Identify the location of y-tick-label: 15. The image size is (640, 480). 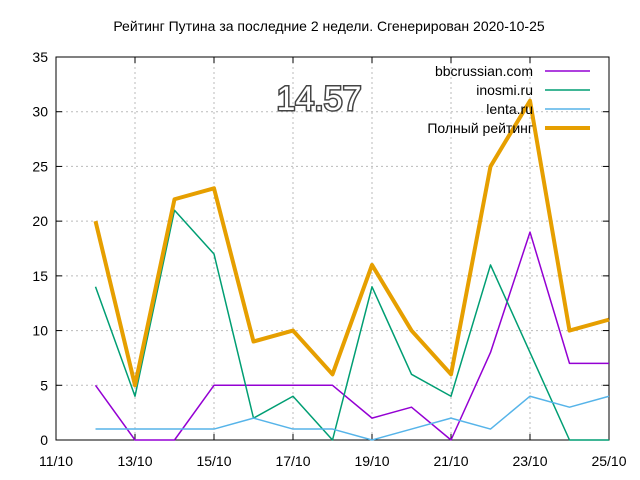
(40, 276).